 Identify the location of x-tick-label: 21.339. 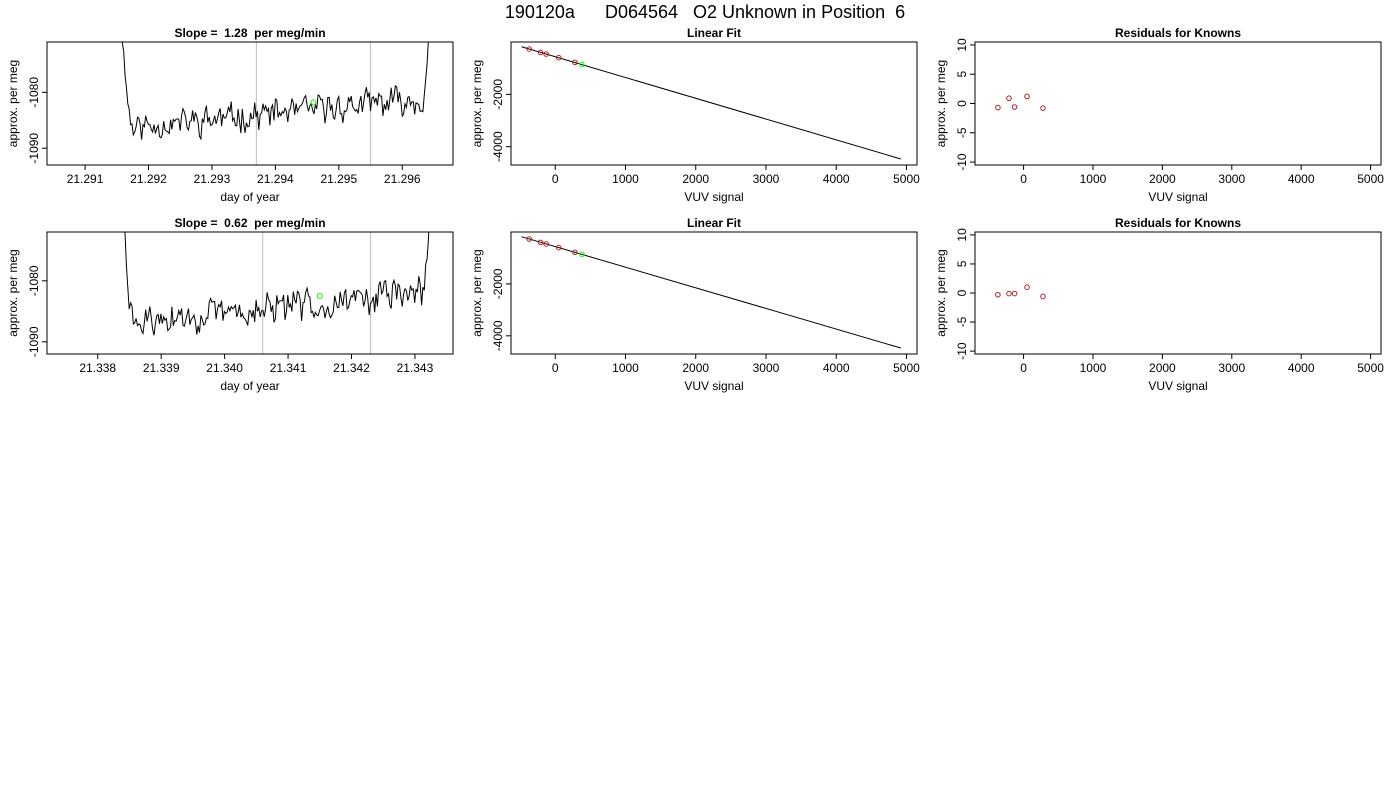
(161, 368).